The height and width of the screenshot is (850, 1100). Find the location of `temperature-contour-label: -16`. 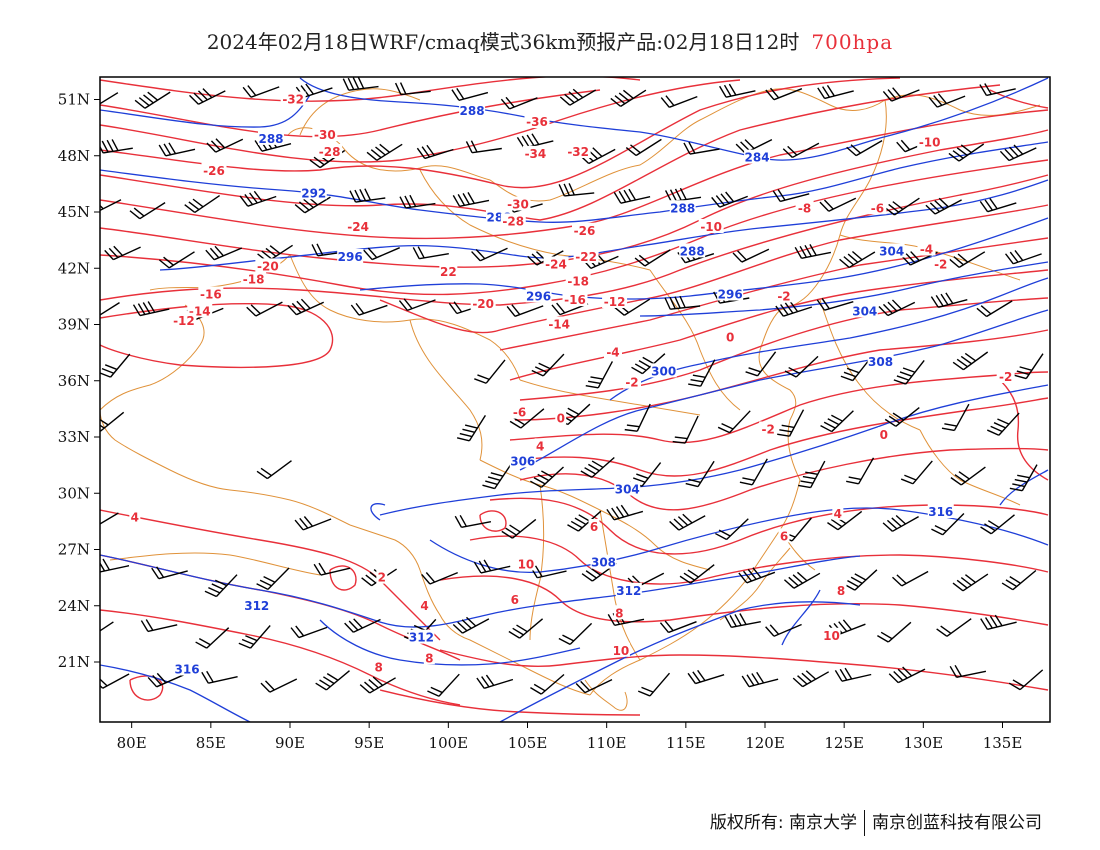

temperature-contour-label: -16 is located at coordinates (575, 300).